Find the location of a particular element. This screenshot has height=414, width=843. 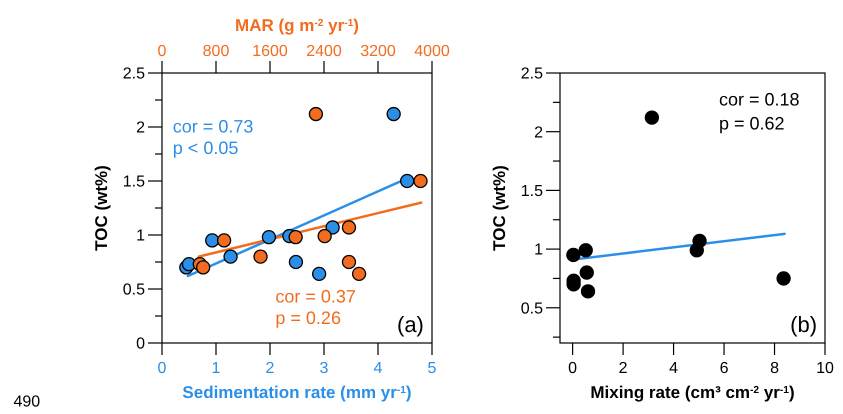

x-tick-label: 8 is located at coordinates (775, 368).